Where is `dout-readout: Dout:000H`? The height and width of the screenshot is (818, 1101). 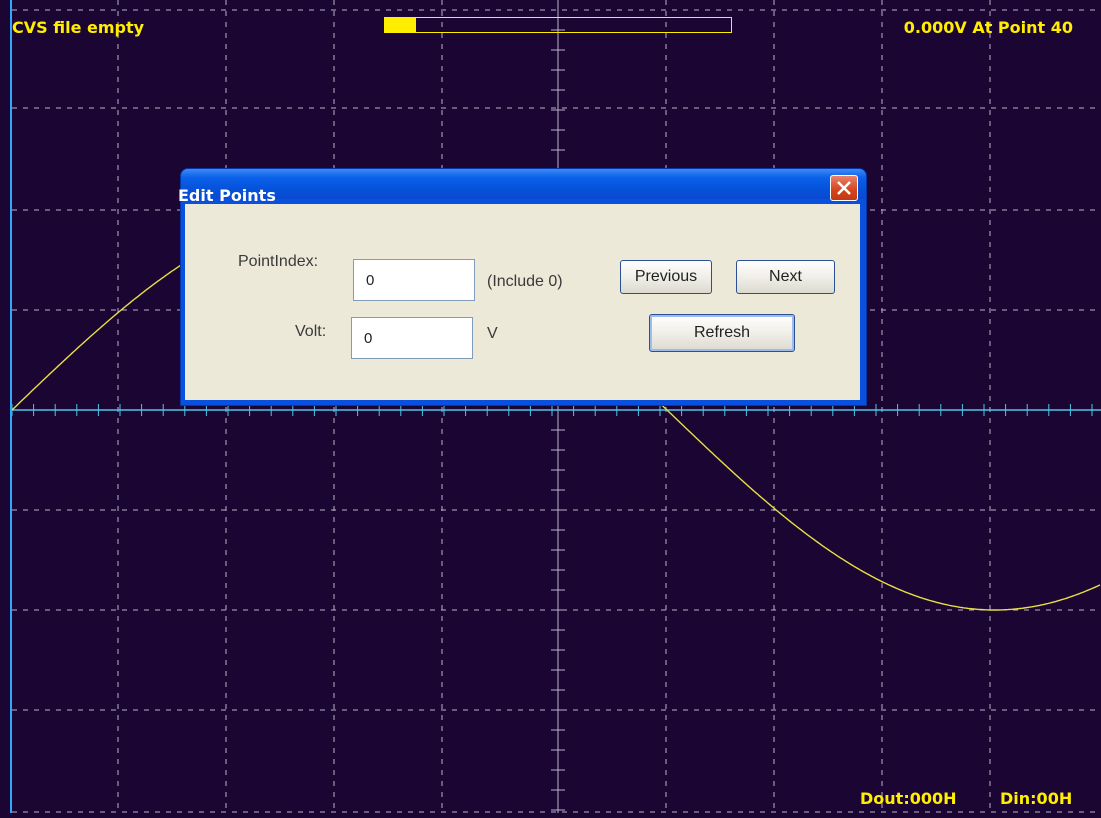 dout-readout: Dout:000H is located at coordinates (908, 798).